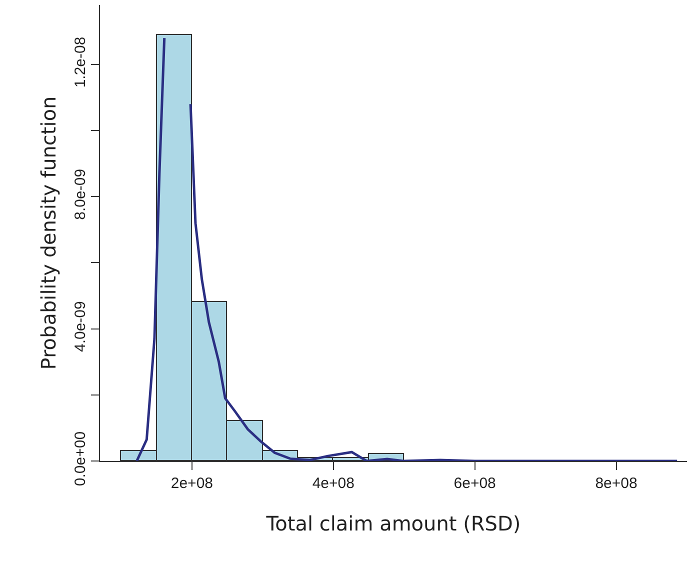 The image size is (697, 566). I want to click on y-axis-title: Probability density function, so click(48, 233).